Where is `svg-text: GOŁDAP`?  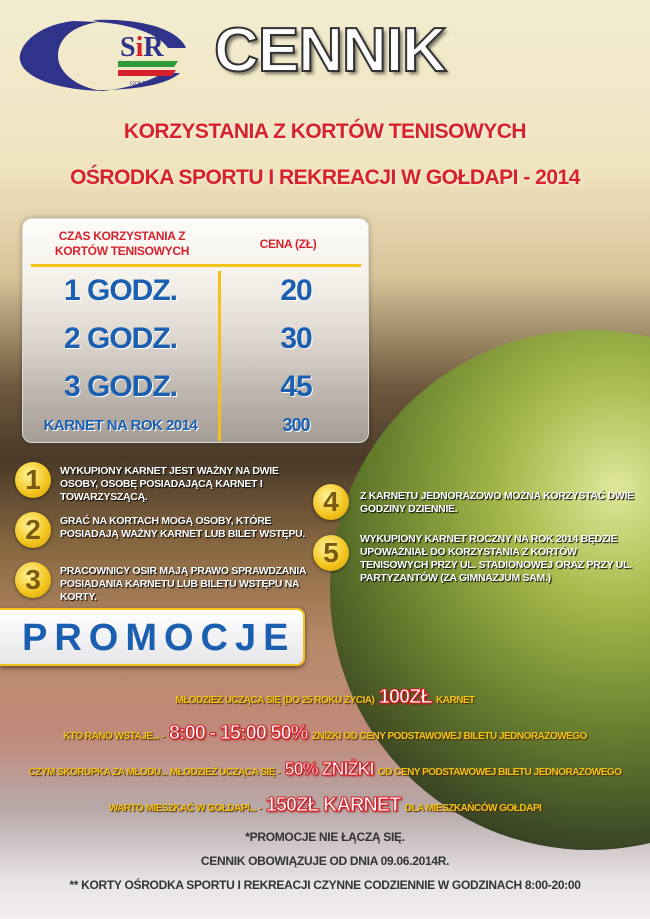 svg-text: GOŁDAP is located at coordinates (142, 84).